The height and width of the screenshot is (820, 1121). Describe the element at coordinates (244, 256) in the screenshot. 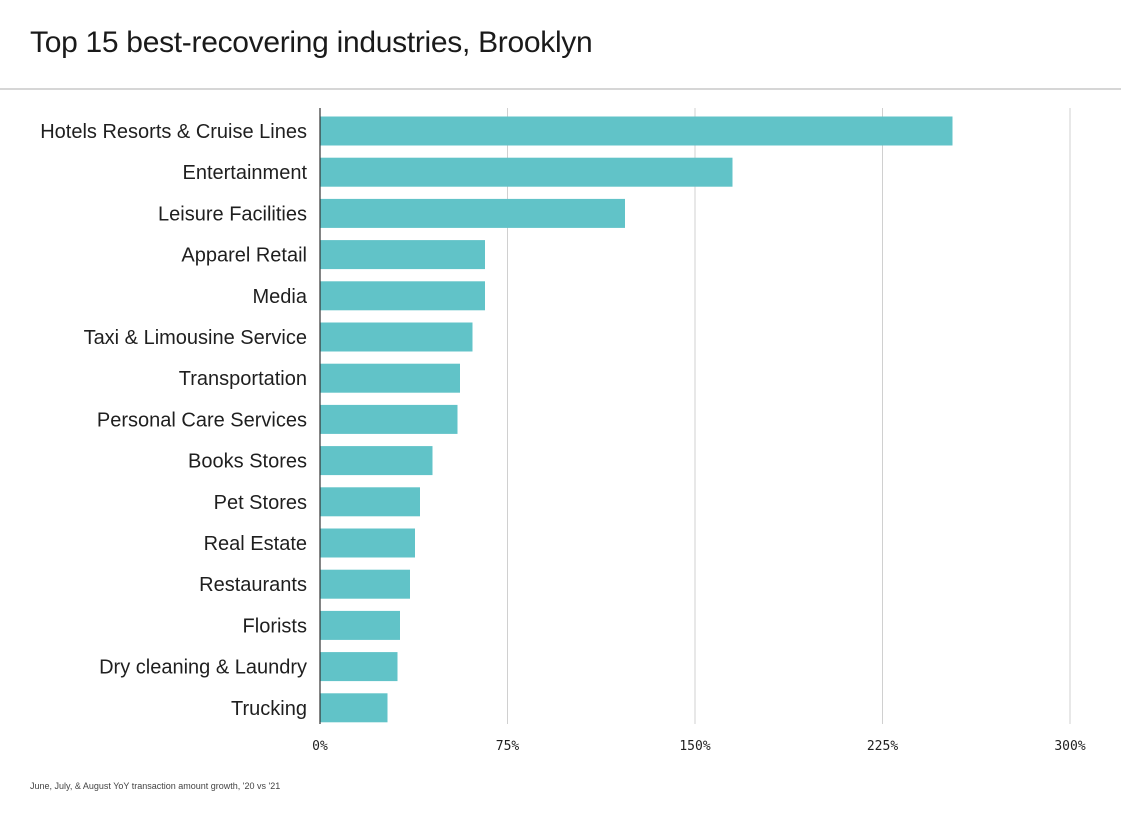

I see `category-label: Apparel Retail` at that location.